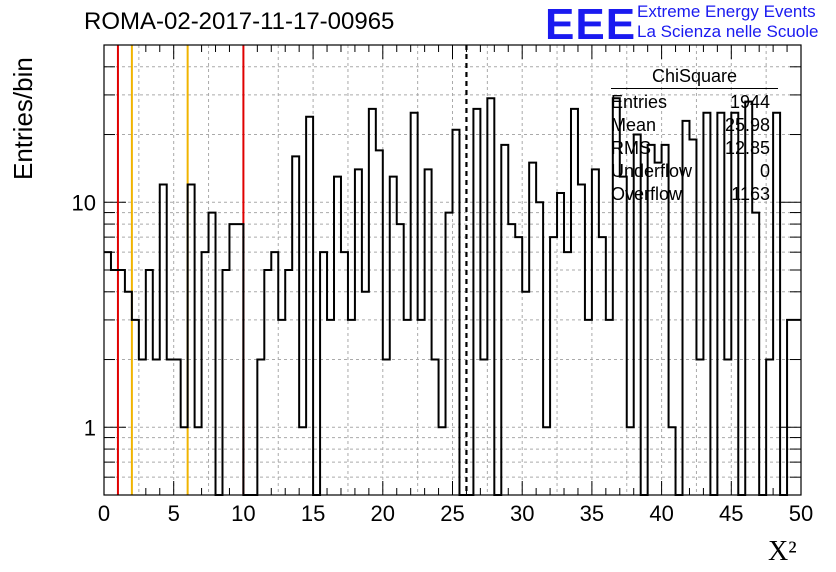 The height and width of the screenshot is (572, 836). I want to click on y-tick-label: 10, so click(84, 202).